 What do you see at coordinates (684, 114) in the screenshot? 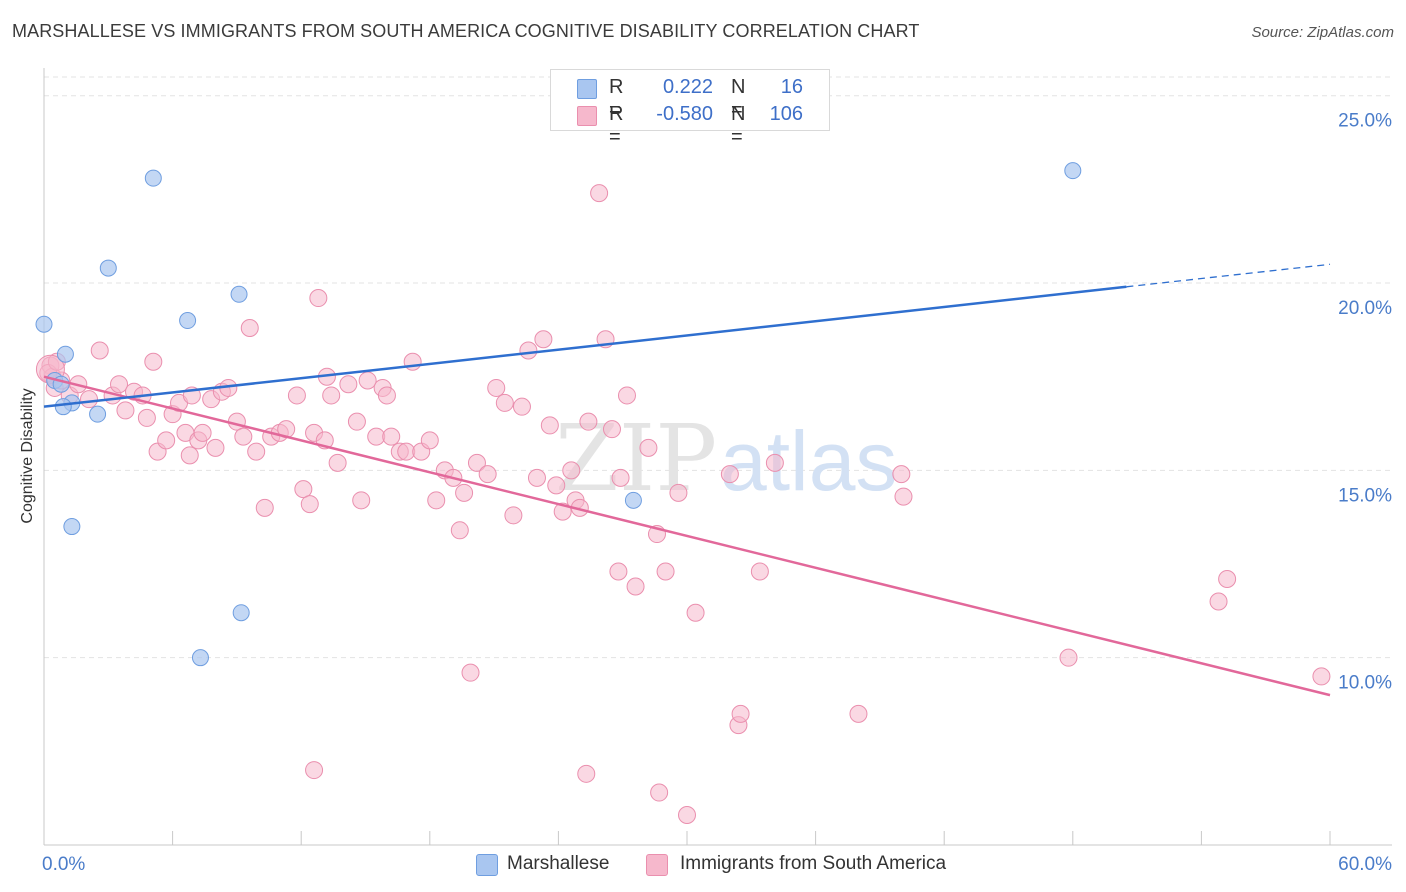
I see `r-value: -0.580` at bounding box center [684, 114].